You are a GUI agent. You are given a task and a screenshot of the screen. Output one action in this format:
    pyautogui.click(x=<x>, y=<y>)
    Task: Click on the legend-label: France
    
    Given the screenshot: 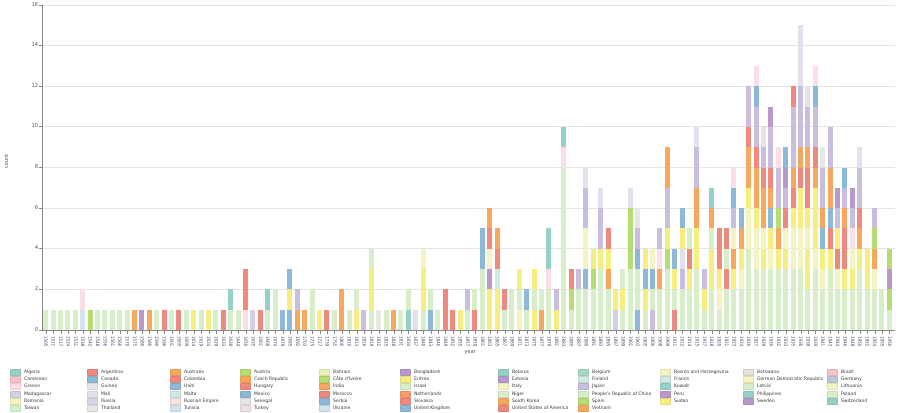 What is the action you would take?
    pyautogui.click(x=681, y=380)
    